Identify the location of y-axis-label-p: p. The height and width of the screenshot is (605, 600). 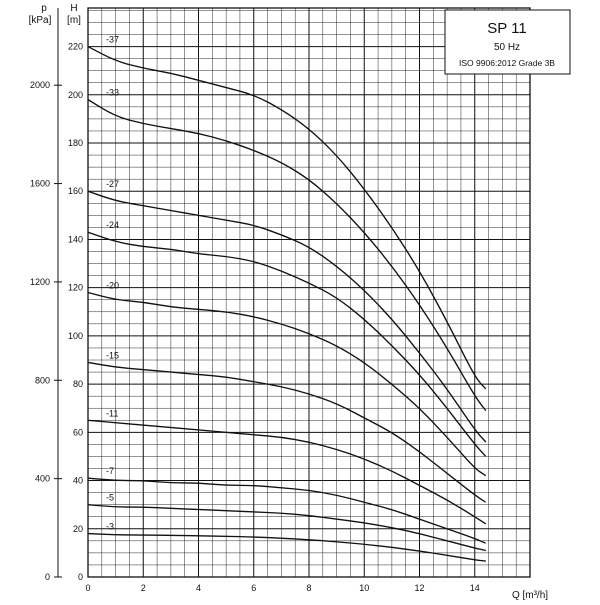
(44, 8).